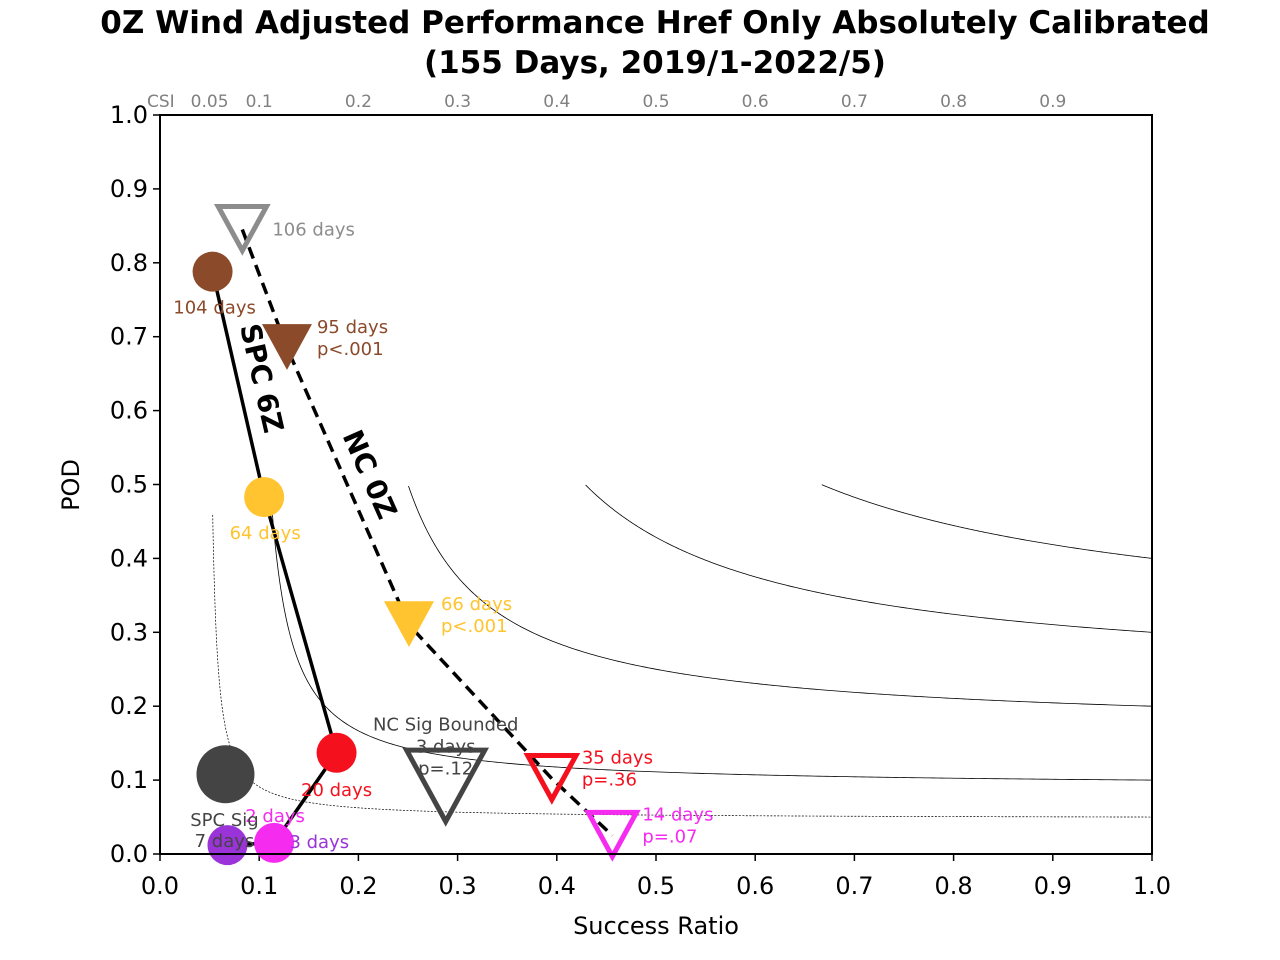  What do you see at coordinates (446, 787) in the screenshot?
I see `marker-nc-sig-bounded` at bounding box center [446, 787].